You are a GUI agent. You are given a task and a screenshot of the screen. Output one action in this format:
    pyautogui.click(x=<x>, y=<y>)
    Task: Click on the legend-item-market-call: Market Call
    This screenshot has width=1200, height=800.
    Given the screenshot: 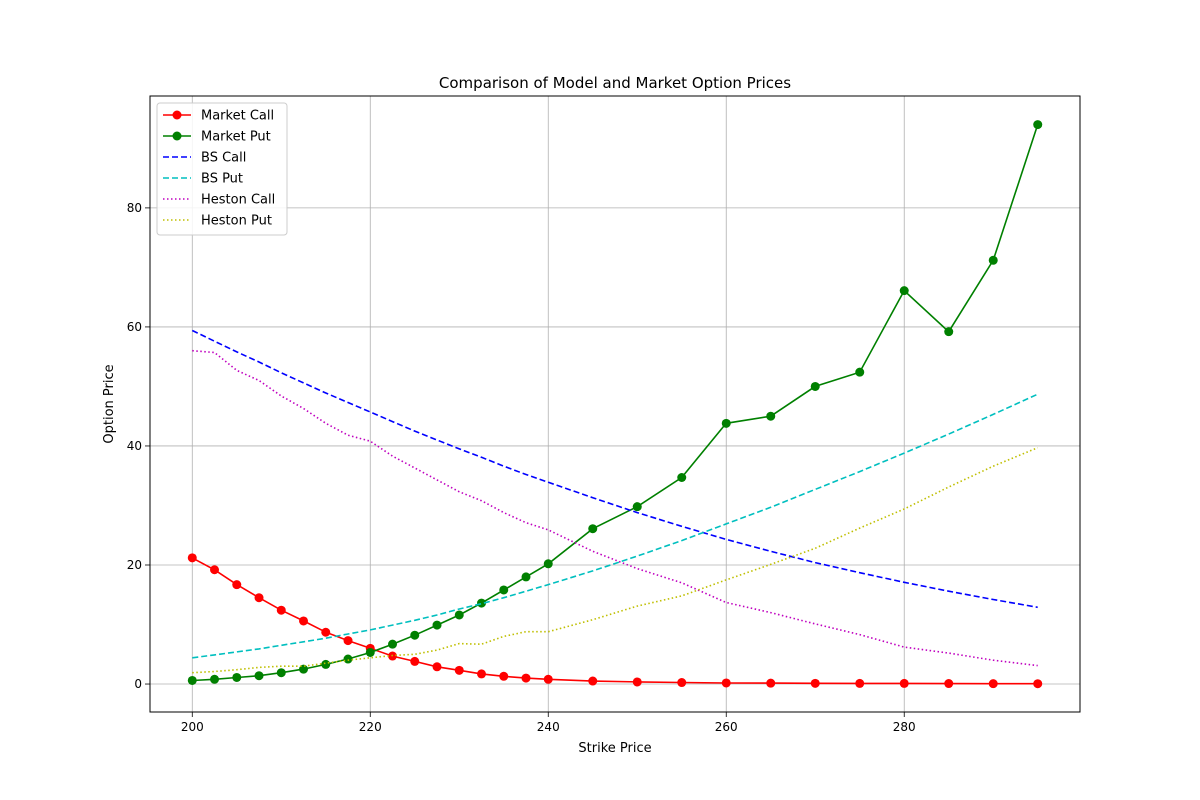 What is the action you would take?
    pyautogui.click(x=218, y=116)
    